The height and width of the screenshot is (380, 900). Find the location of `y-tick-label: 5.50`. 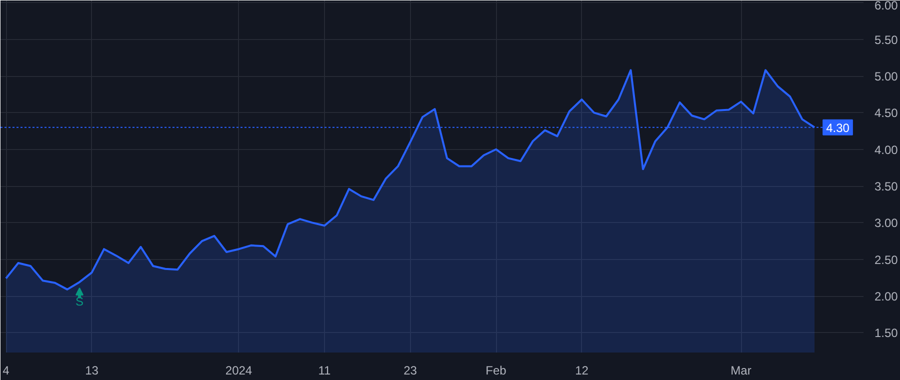

y-tick-label: 5.50 is located at coordinates (886, 39).